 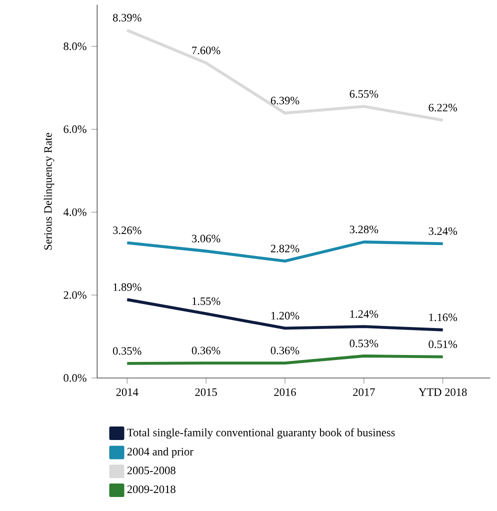 I want to click on data-label: 1.55%, so click(x=206, y=301).